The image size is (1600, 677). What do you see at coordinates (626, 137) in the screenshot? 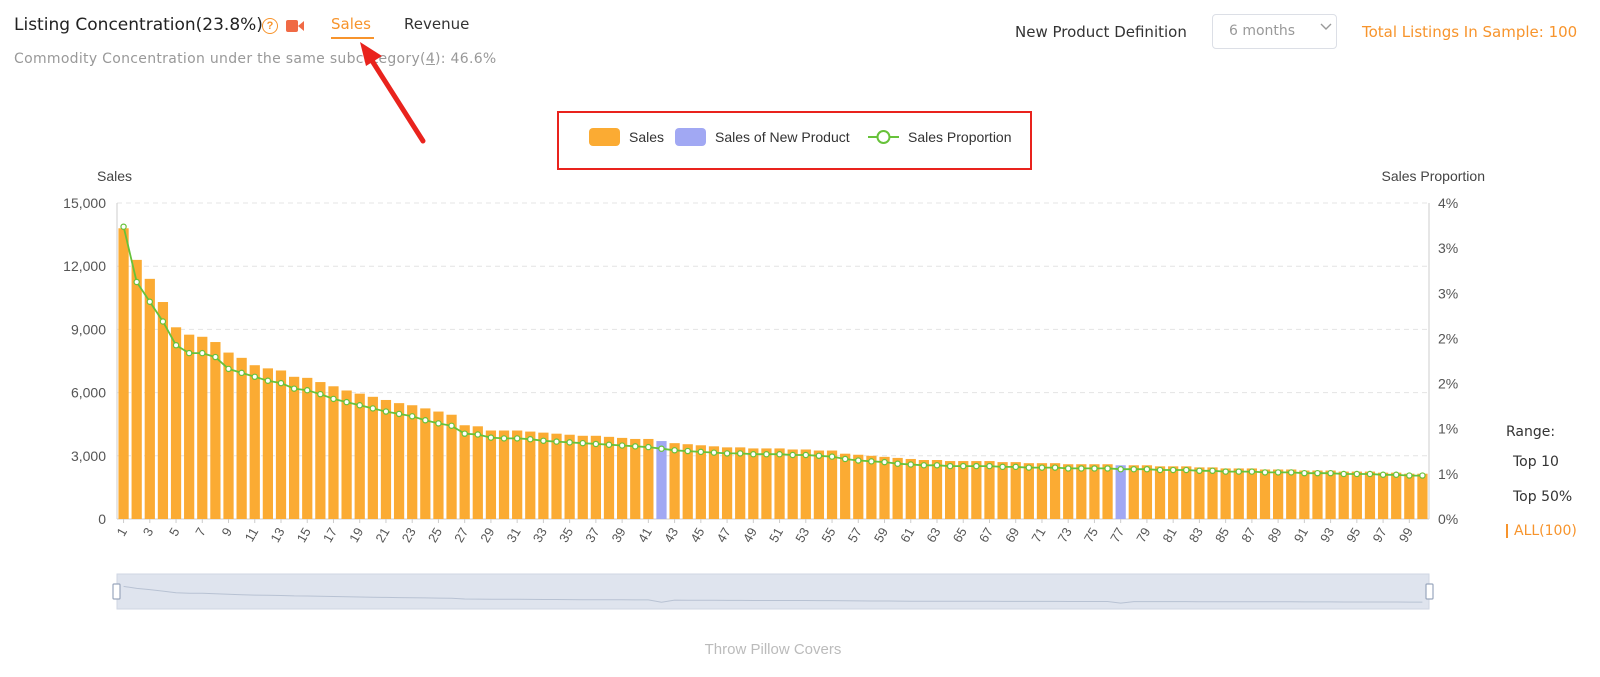
I see `legend-item-sales: Sales` at bounding box center [626, 137].